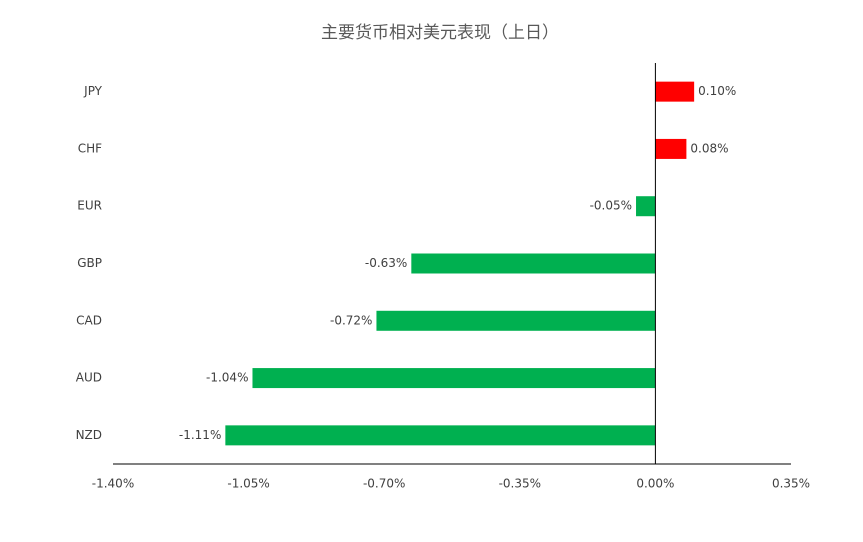 This screenshot has height=542, width=863. What do you see at coordinates (89, 263) in the screenshot?
I see `y-tick-label: GBP` at bounding box center [89, 263].